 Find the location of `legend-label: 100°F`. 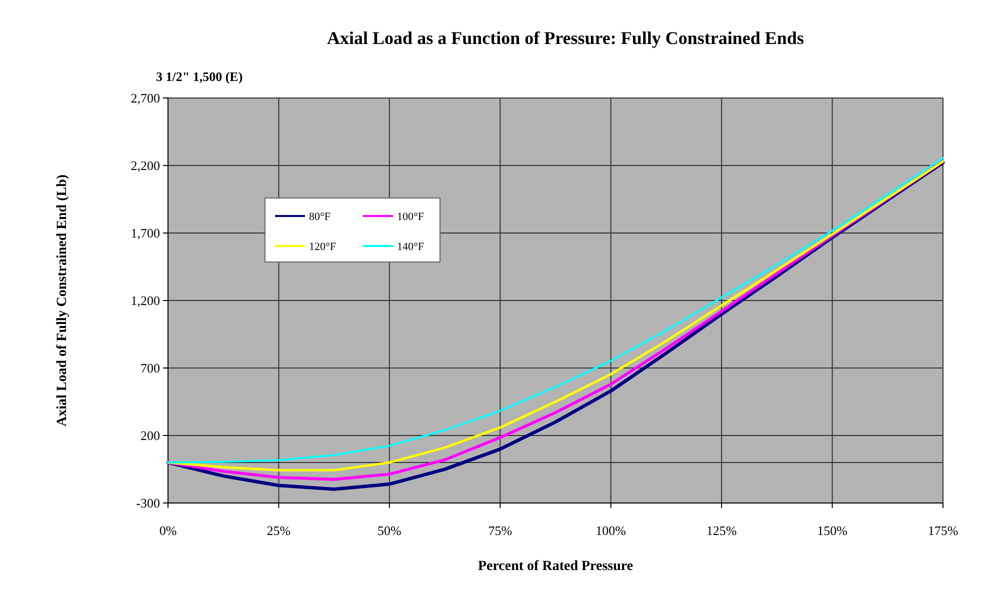

legend-label: 100°F is located at coordinates (410, 216).